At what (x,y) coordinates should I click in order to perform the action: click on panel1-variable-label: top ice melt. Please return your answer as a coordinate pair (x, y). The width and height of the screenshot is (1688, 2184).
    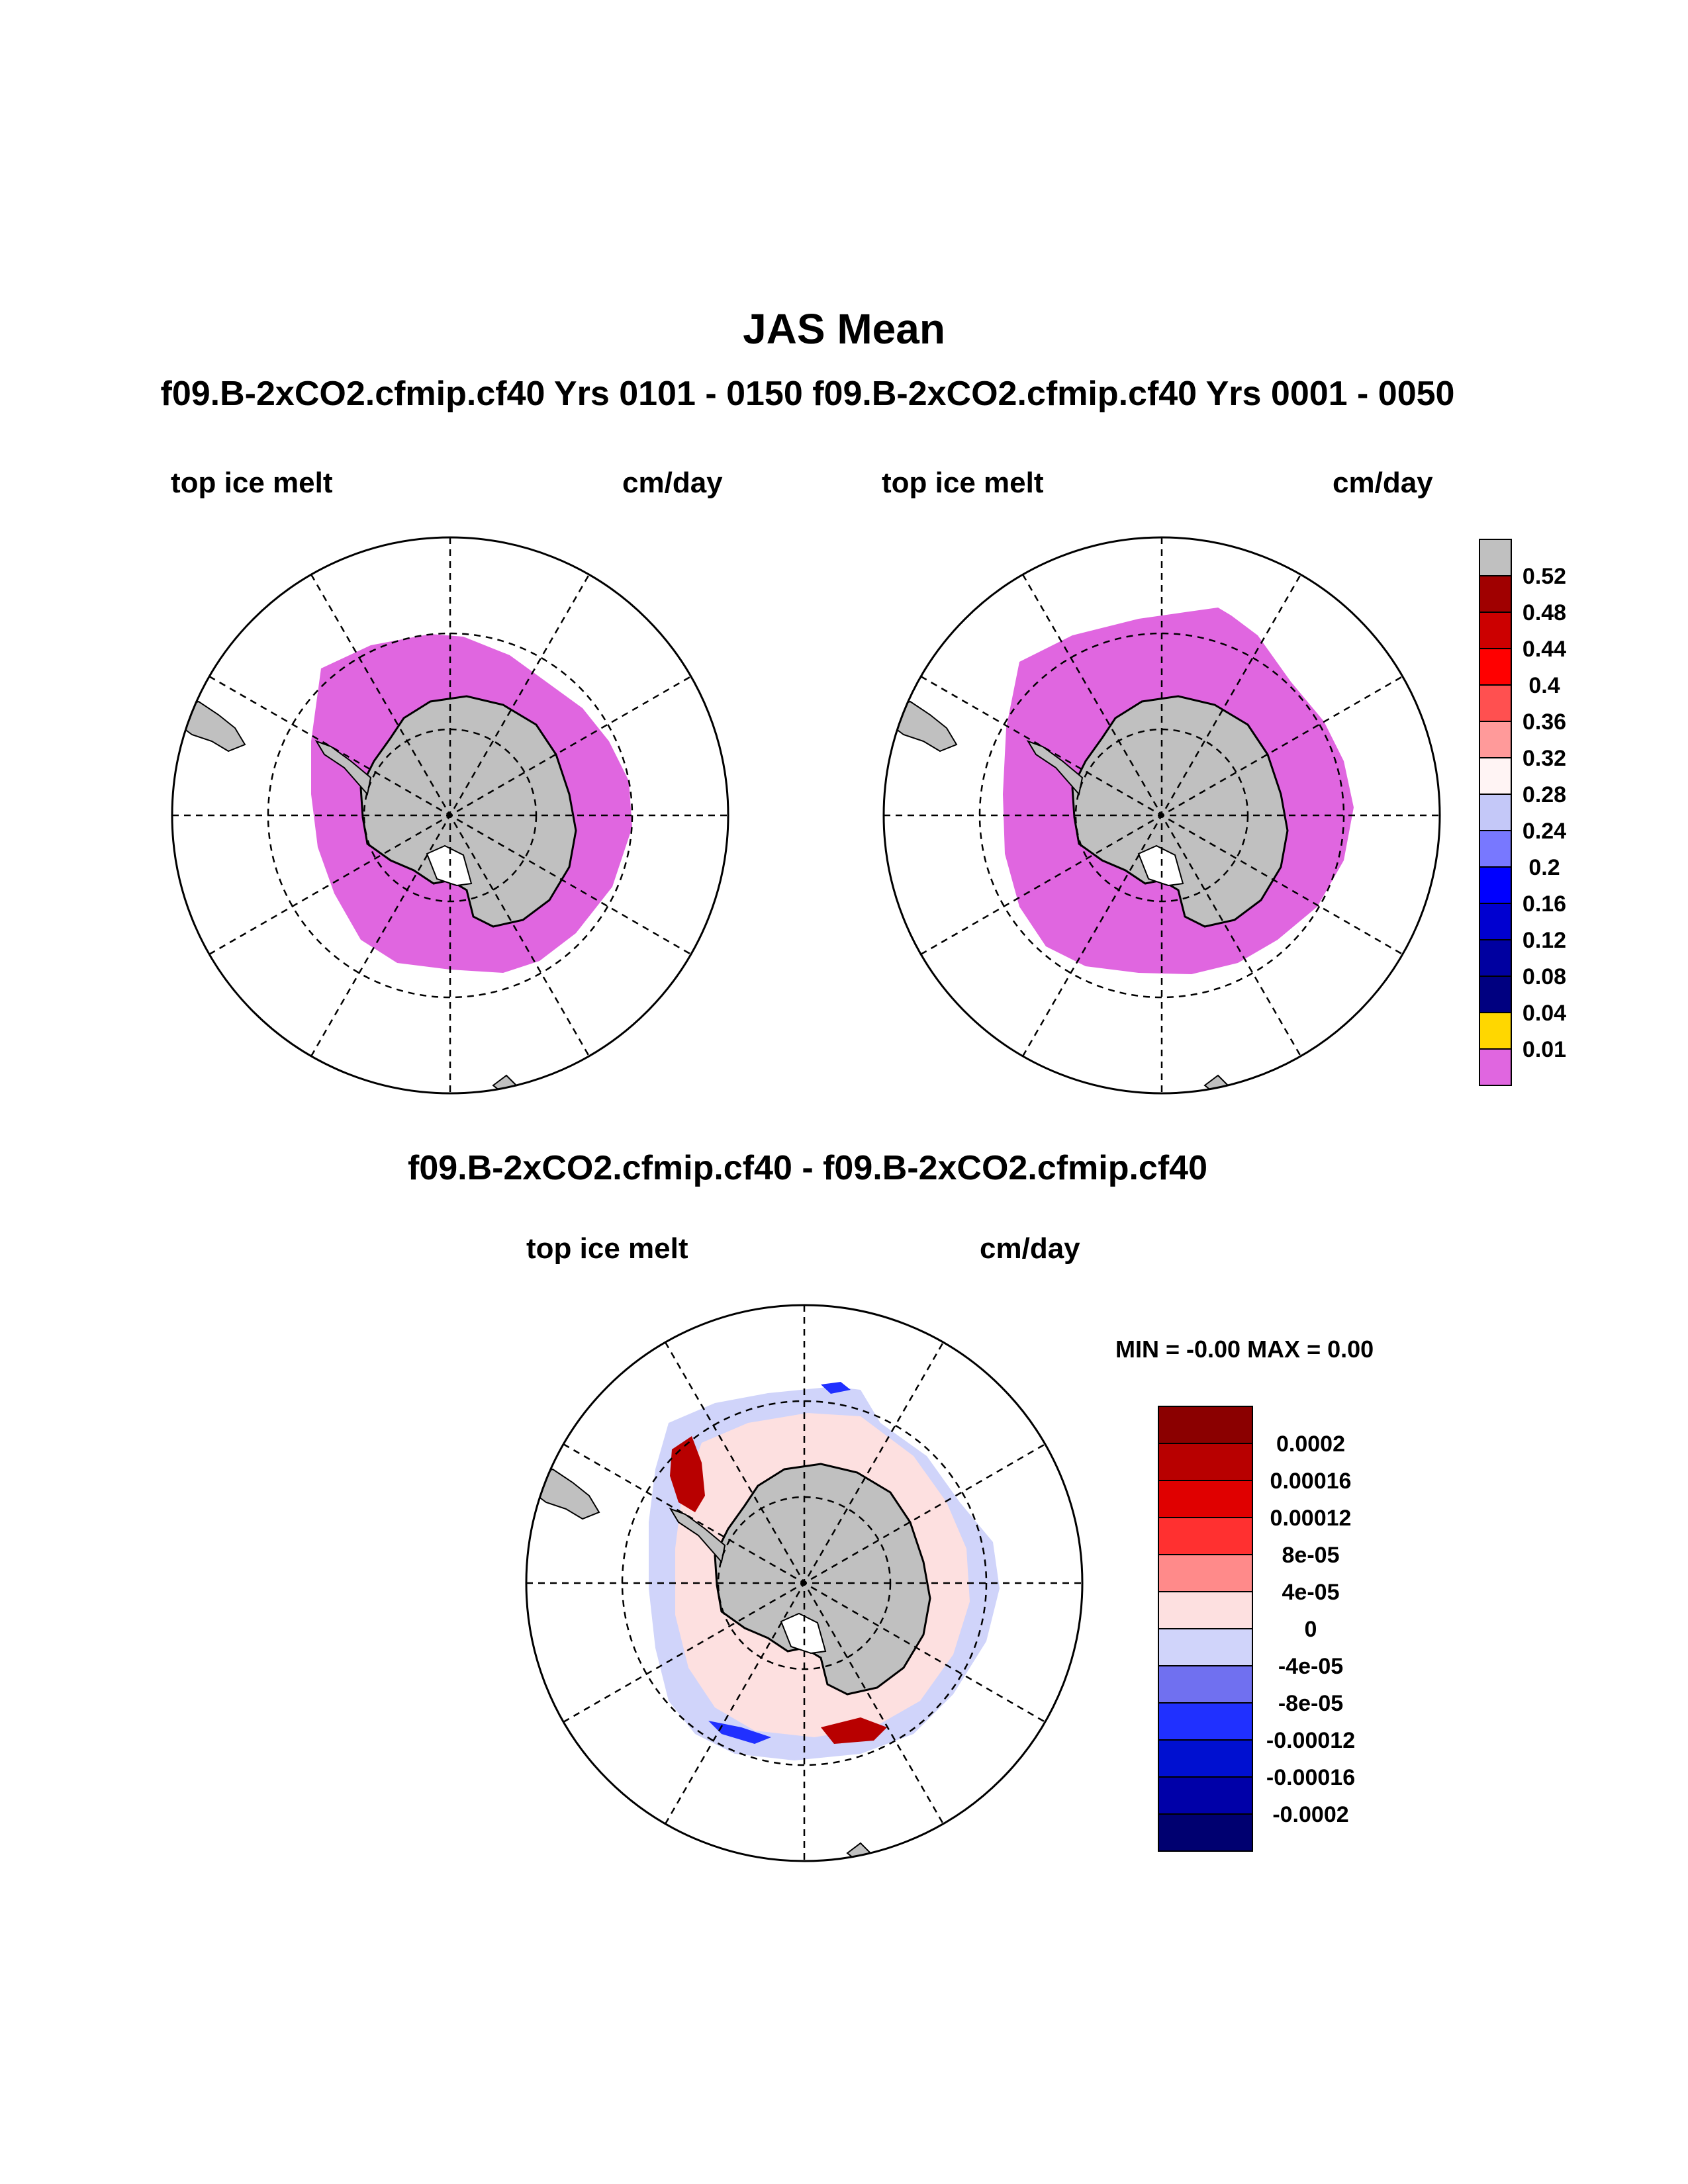
    Looking at the image, I should click on (252, 483).